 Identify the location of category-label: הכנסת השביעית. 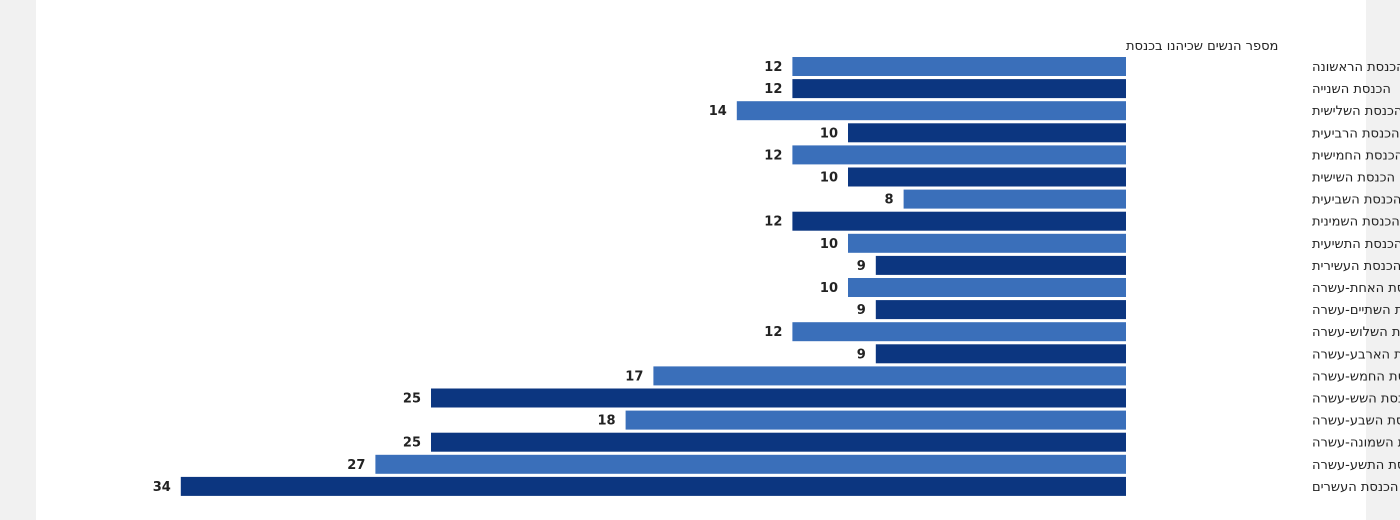
(1356, 200).